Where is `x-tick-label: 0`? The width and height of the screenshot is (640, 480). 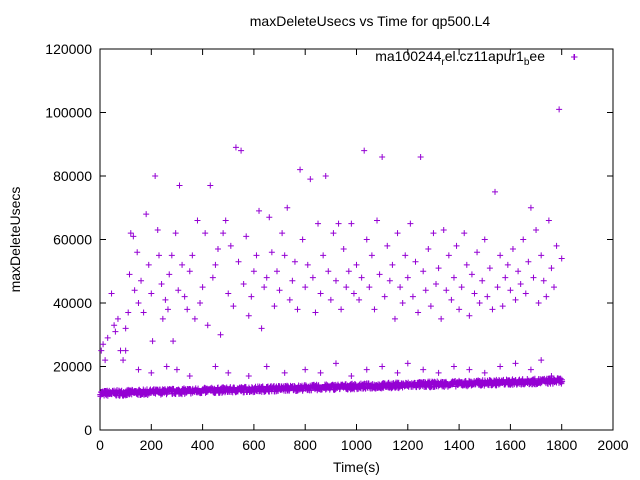
x-tick-label: 0 is located at coordinates (100, 445).